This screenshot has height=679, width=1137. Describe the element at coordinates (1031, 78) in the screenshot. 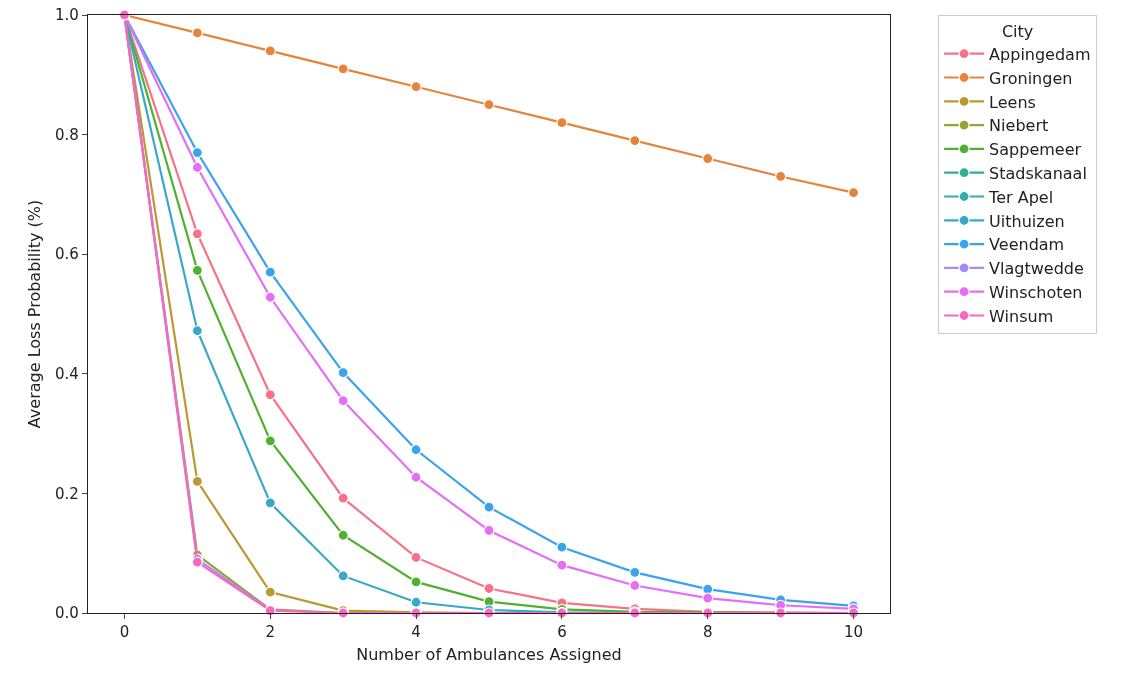

I see `legend-label: Groningen` at that location.